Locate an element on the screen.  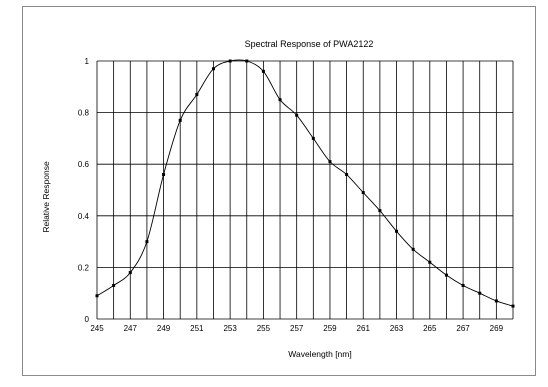
x-tick-label: 257 is located at coordinates (297, 328).